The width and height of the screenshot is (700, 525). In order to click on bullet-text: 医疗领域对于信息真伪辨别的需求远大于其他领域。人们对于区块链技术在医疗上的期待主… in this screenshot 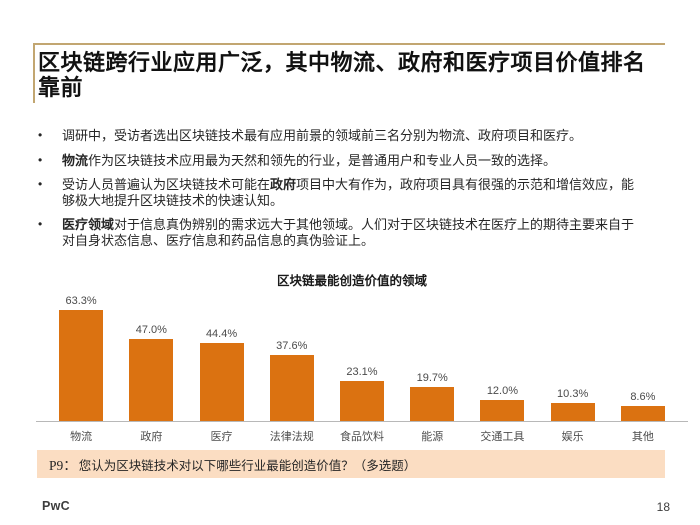, I will do `click(348, 232)`.